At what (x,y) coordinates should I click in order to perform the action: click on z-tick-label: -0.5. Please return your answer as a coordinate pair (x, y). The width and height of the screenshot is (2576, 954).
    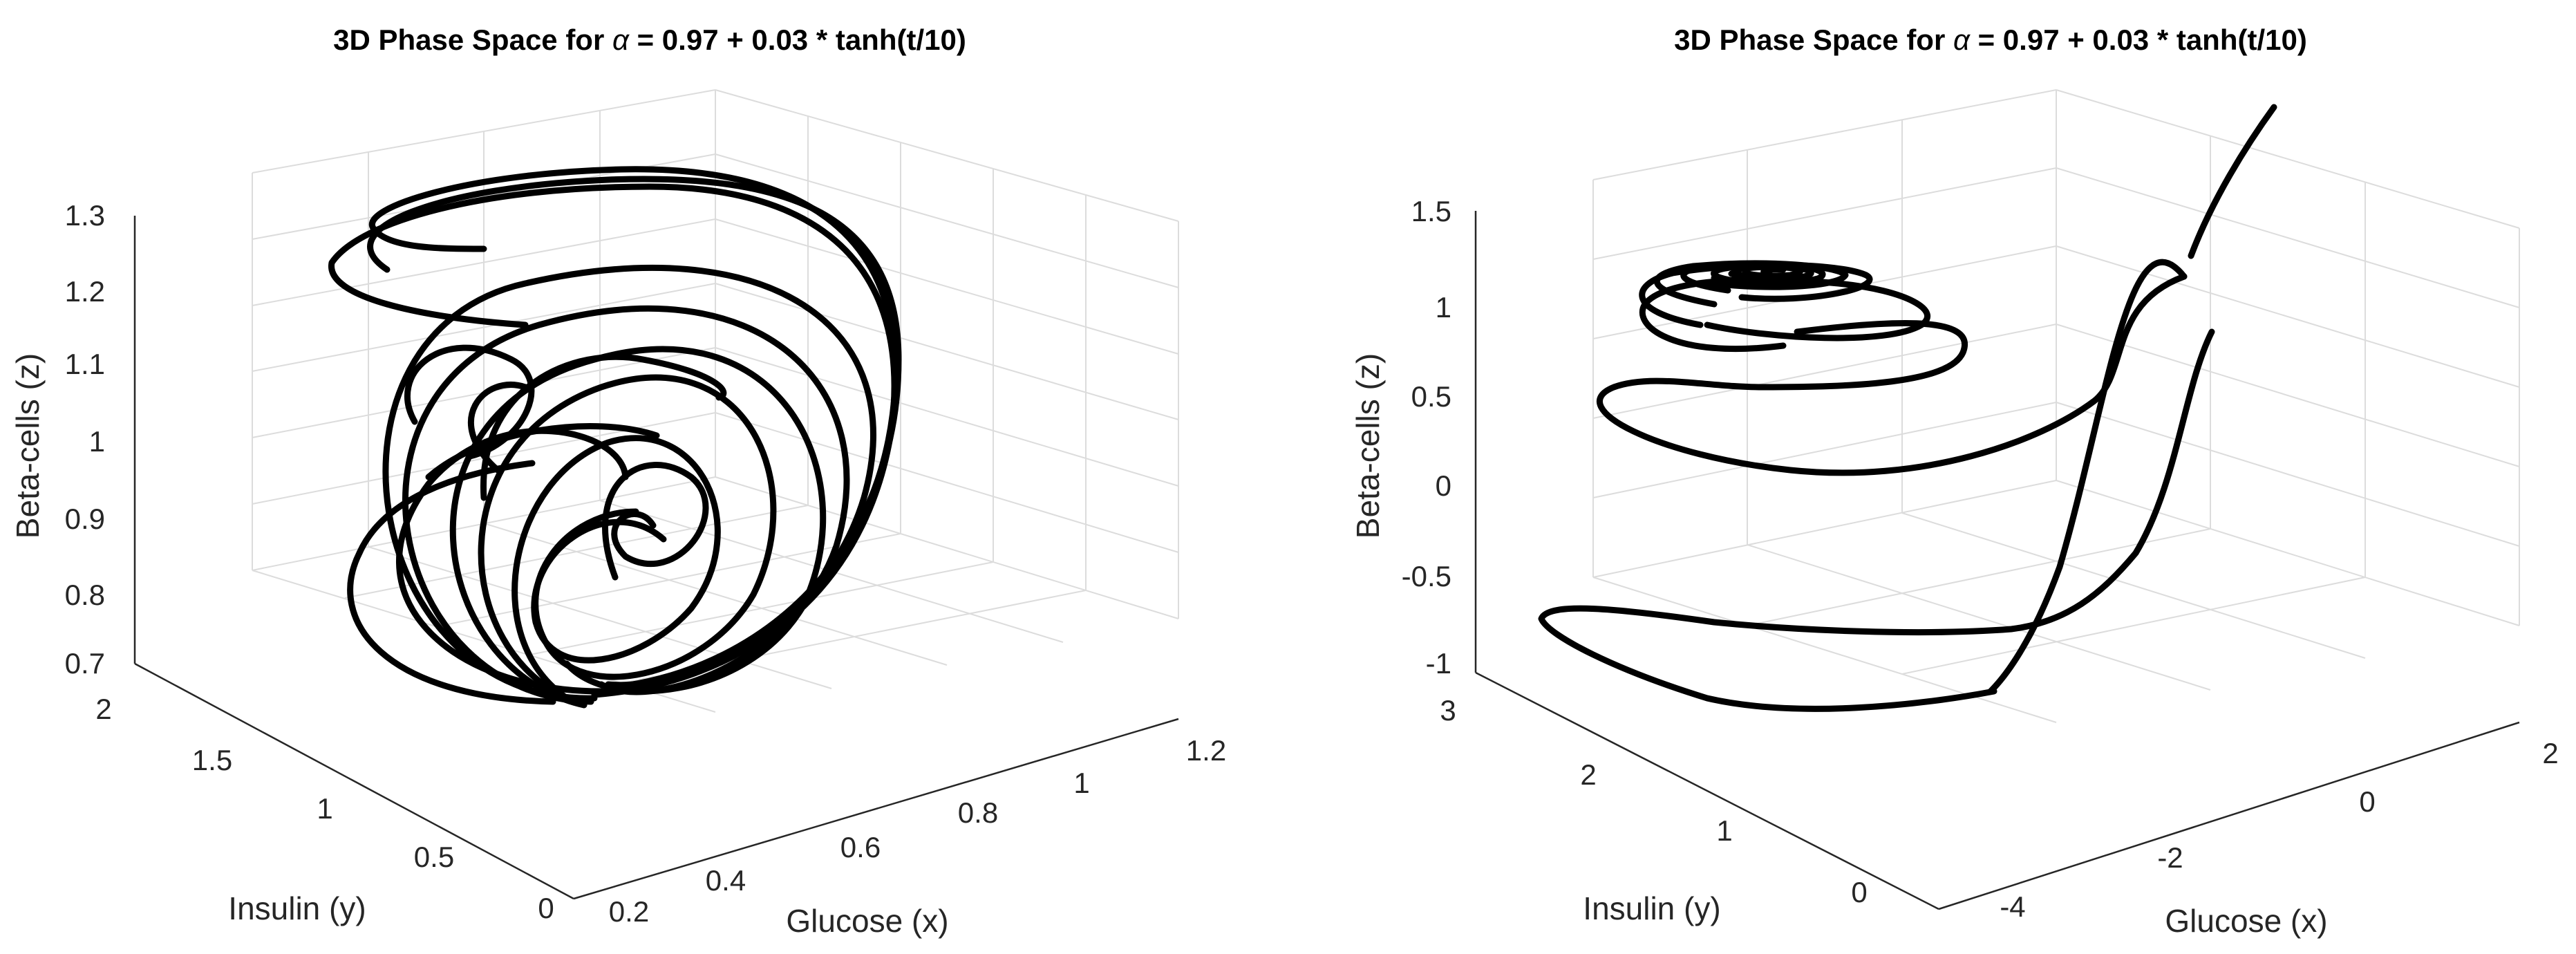
    Looking at the image, I should click on (1426, 576).